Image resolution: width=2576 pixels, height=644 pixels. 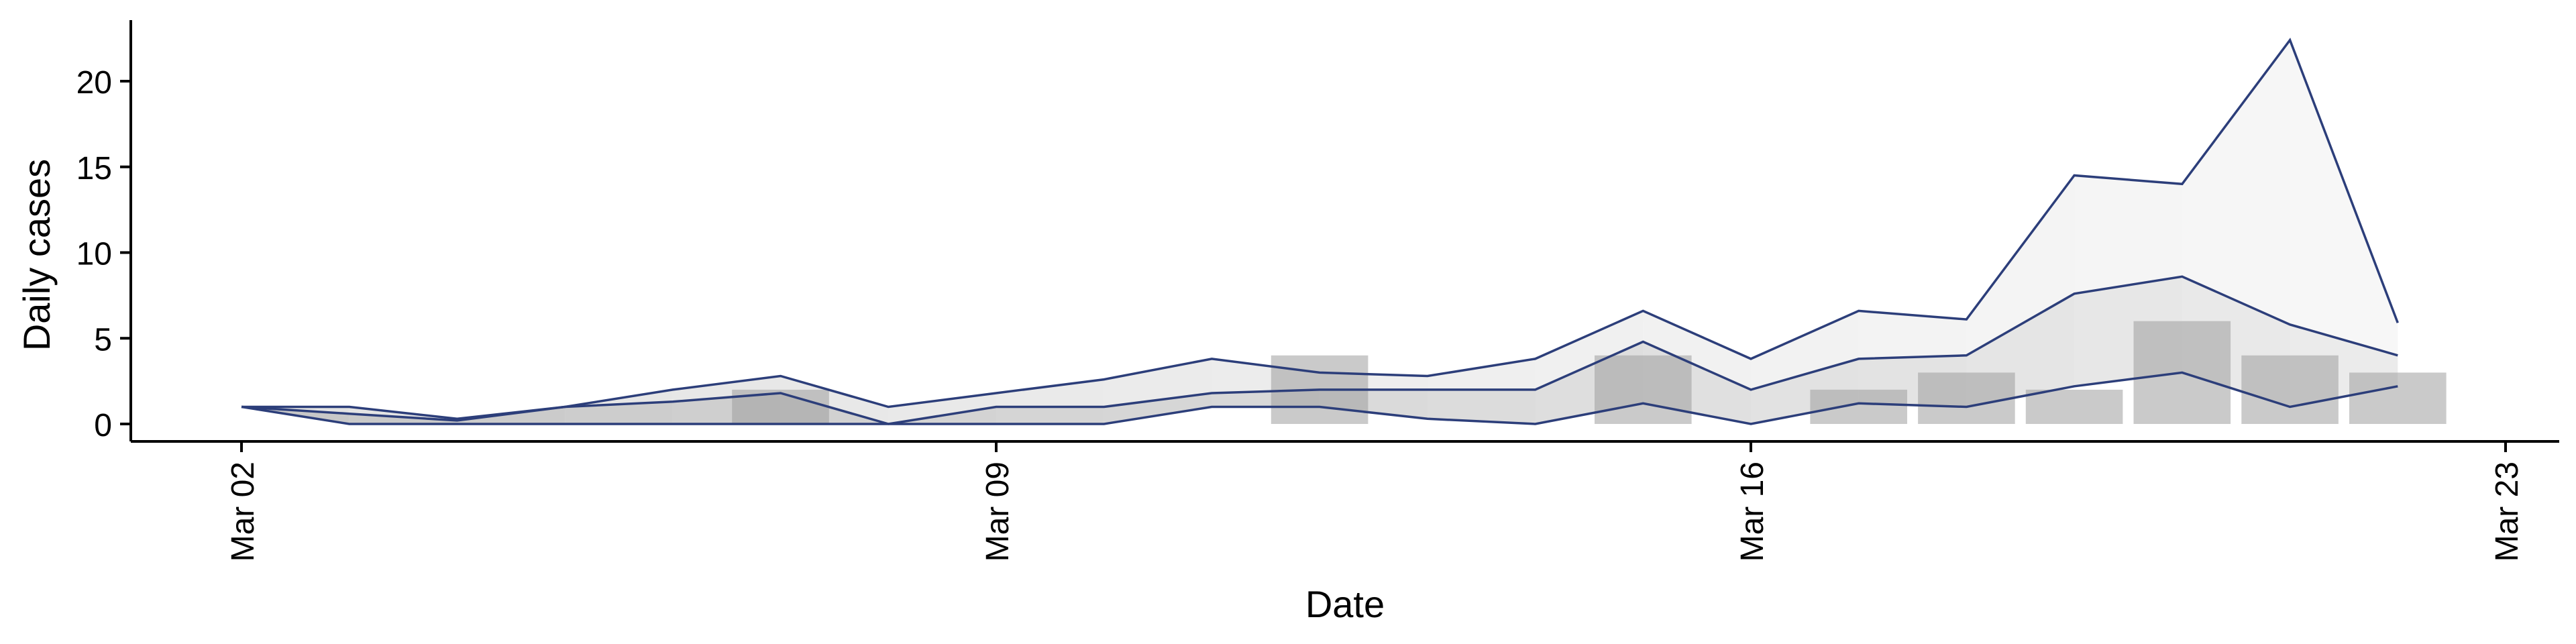 What do you see at coordinates (2507, 511) in the screenshot?
I see `x-tick-label: Mar 23` at bounding box center [2507, 511].